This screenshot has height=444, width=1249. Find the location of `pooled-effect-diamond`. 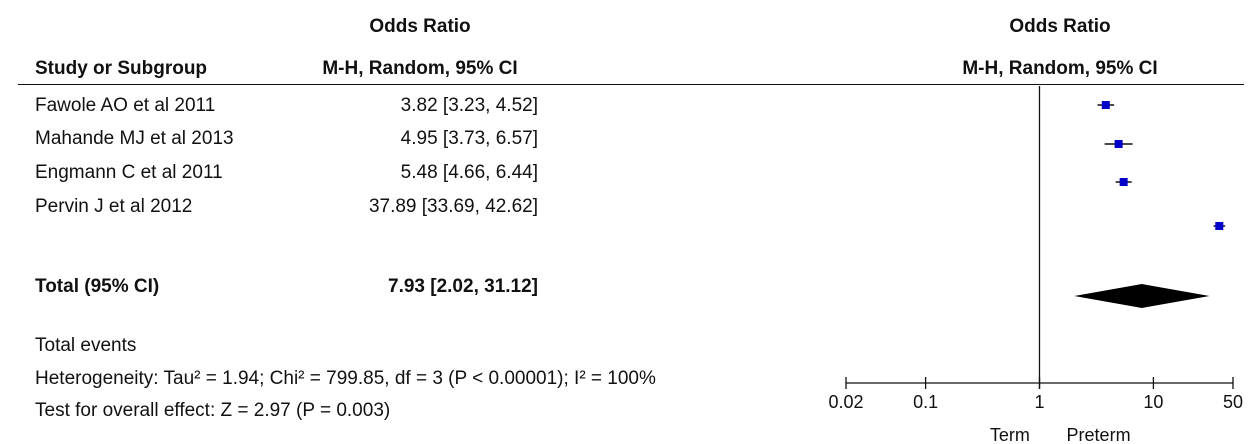

pooled-effect-diamond is located at coordinates (1142, 296).